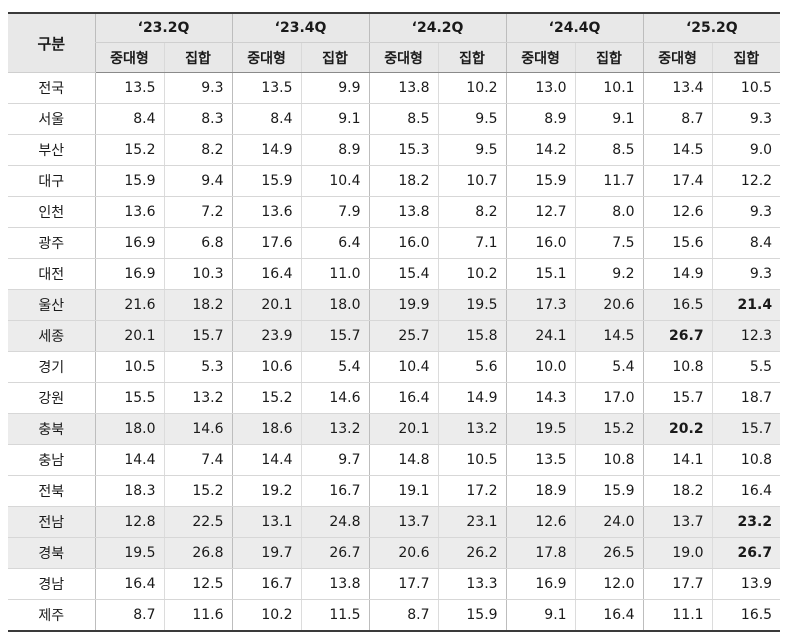 The image size is (786, 637). Describe the element at coordinates (677, 615) in the screenshot. I see `medium-large-value-cell: 11.1` at that location.